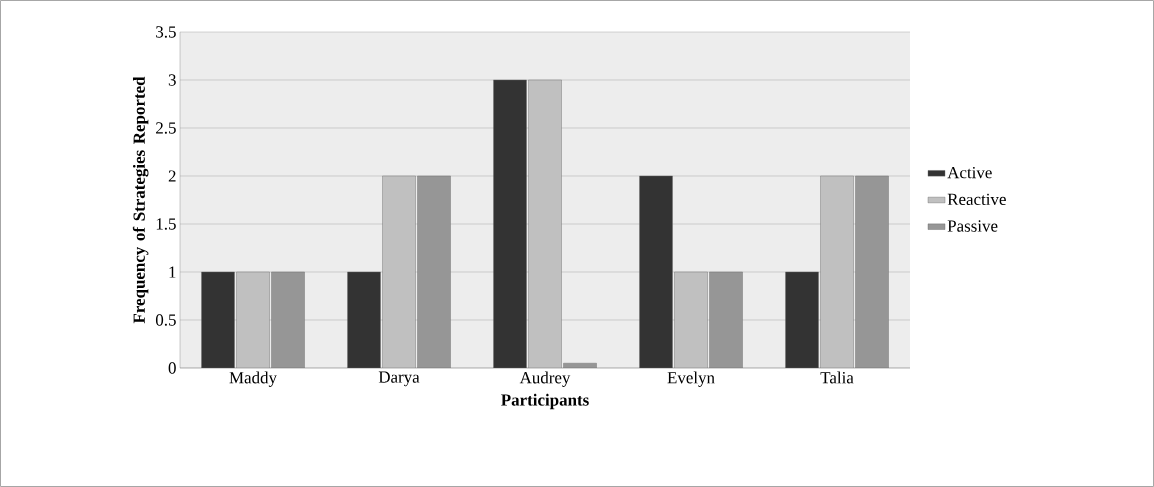 The image size is (1154, 487). I want to click on y-tick-label: 3.5, so click(166, 32).